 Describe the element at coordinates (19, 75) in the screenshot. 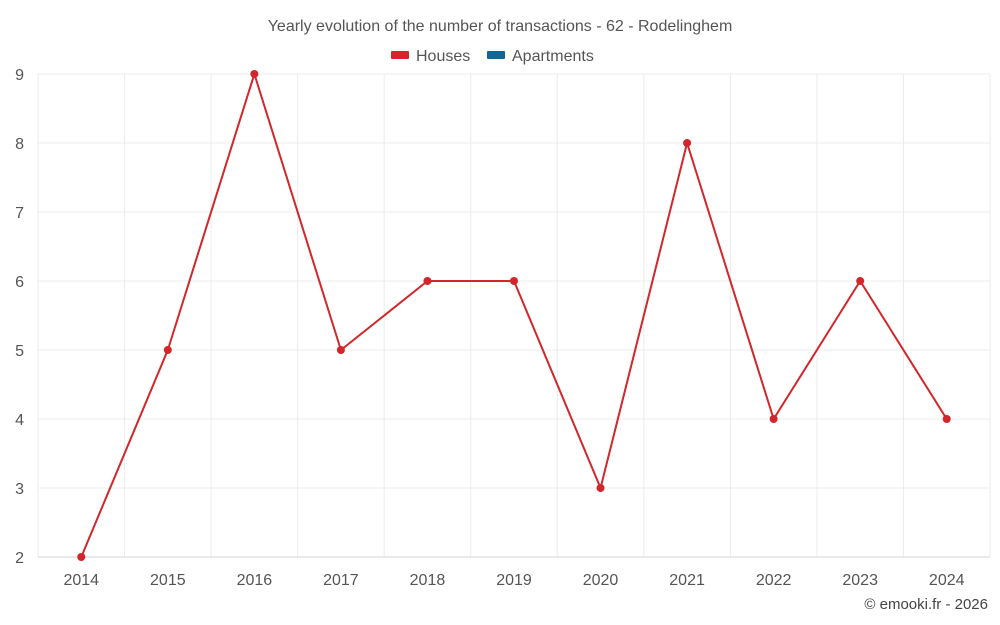

I see `y-tick-label: 9` at that location.